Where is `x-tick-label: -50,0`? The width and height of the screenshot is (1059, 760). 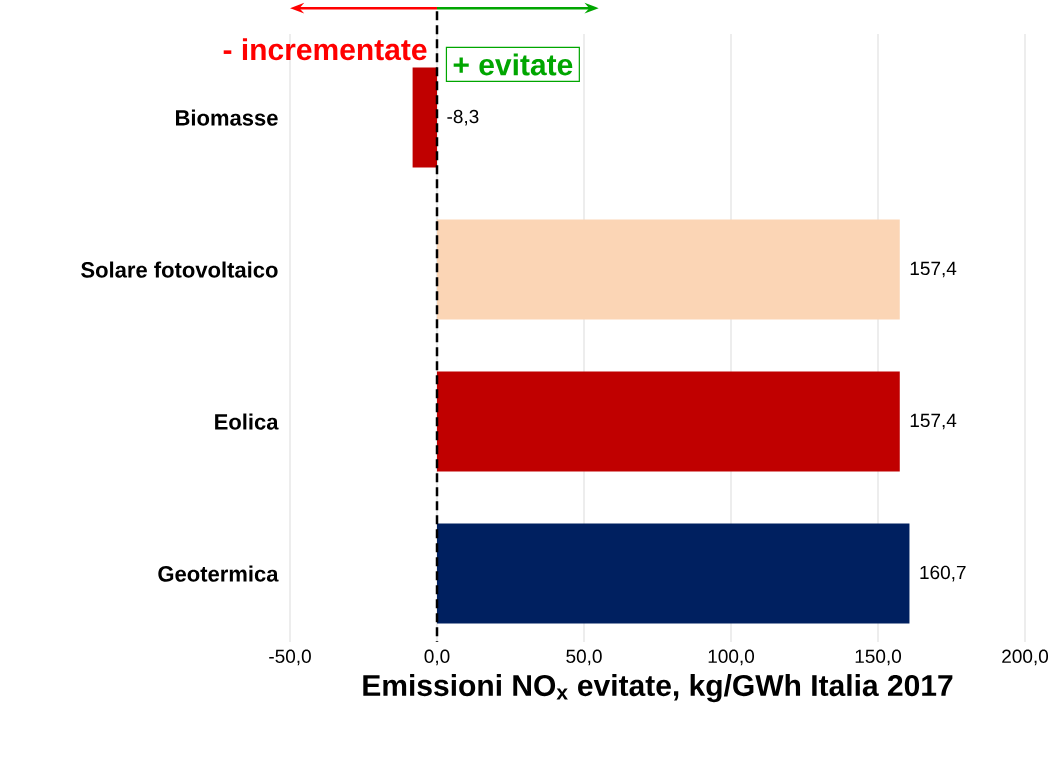
x-tick-label: -50,0 is located at coordinates (290, 657).